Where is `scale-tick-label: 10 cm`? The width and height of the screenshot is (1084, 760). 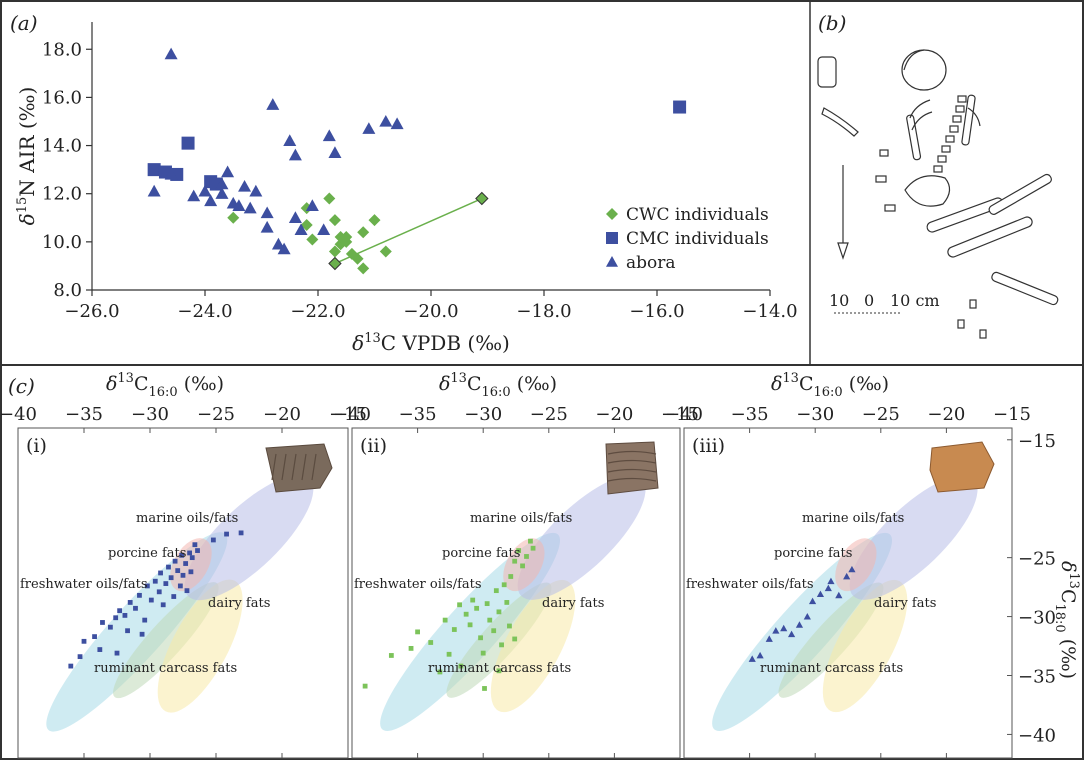 scale-tick-label: 10 cm is located at coordinates (915, 300).